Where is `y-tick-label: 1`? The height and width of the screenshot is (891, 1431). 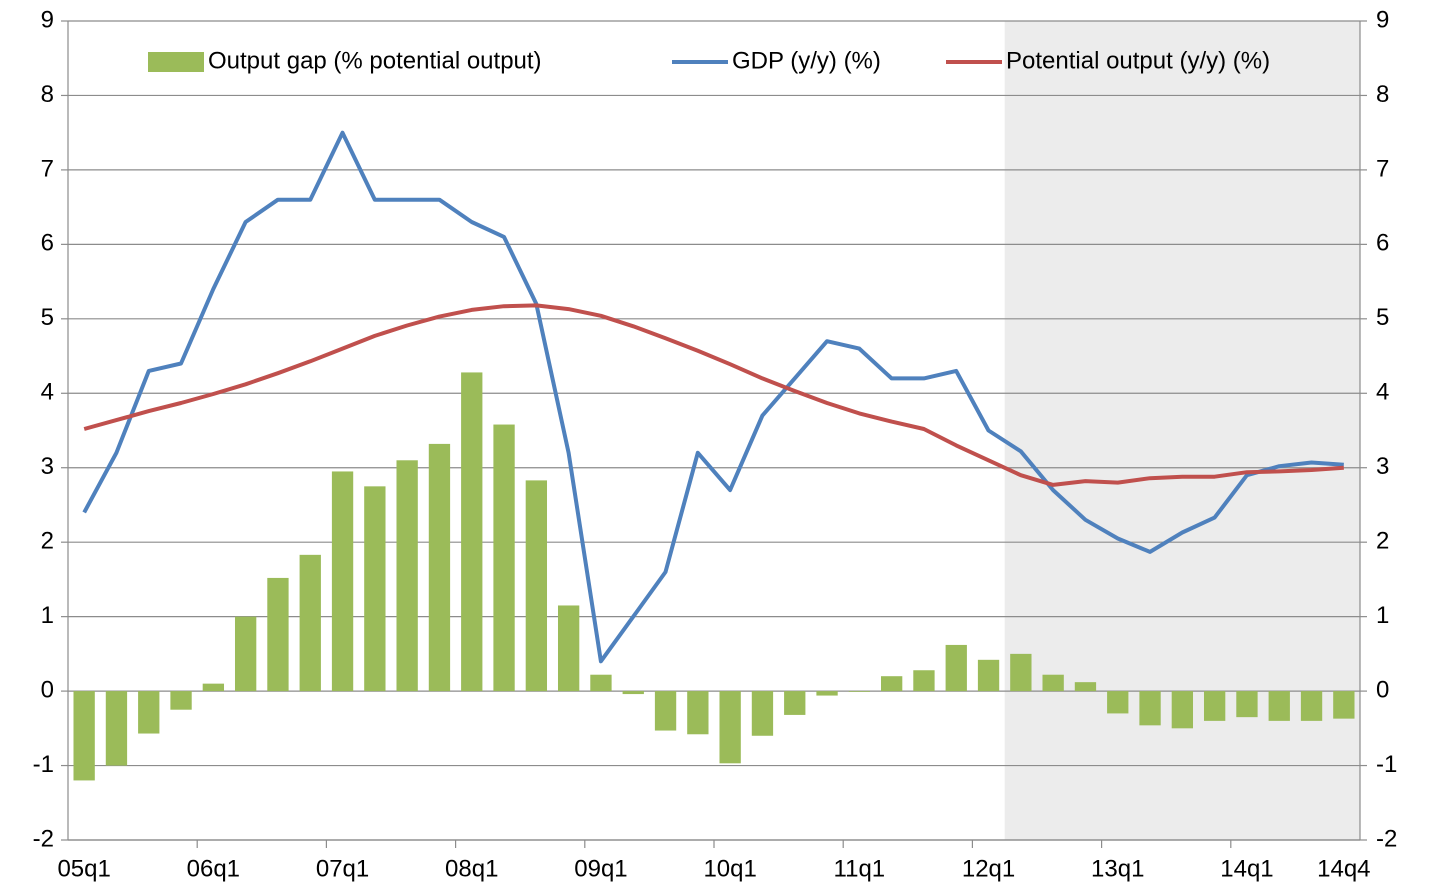 y-tick-label: 1 is located at coordinates (47, 615).